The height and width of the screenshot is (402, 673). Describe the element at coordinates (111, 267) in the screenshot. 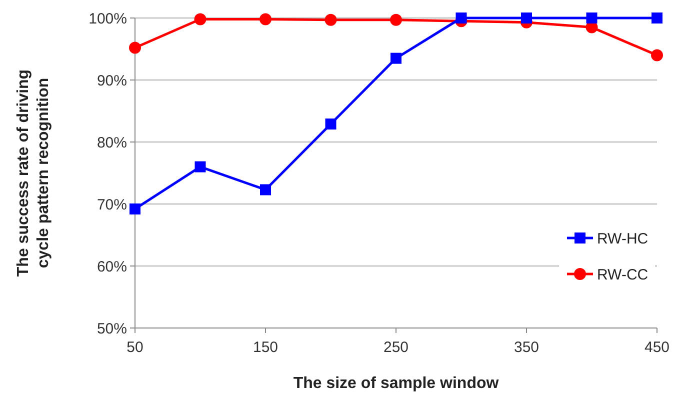

I see `y-tick-label: 60%` at that location.